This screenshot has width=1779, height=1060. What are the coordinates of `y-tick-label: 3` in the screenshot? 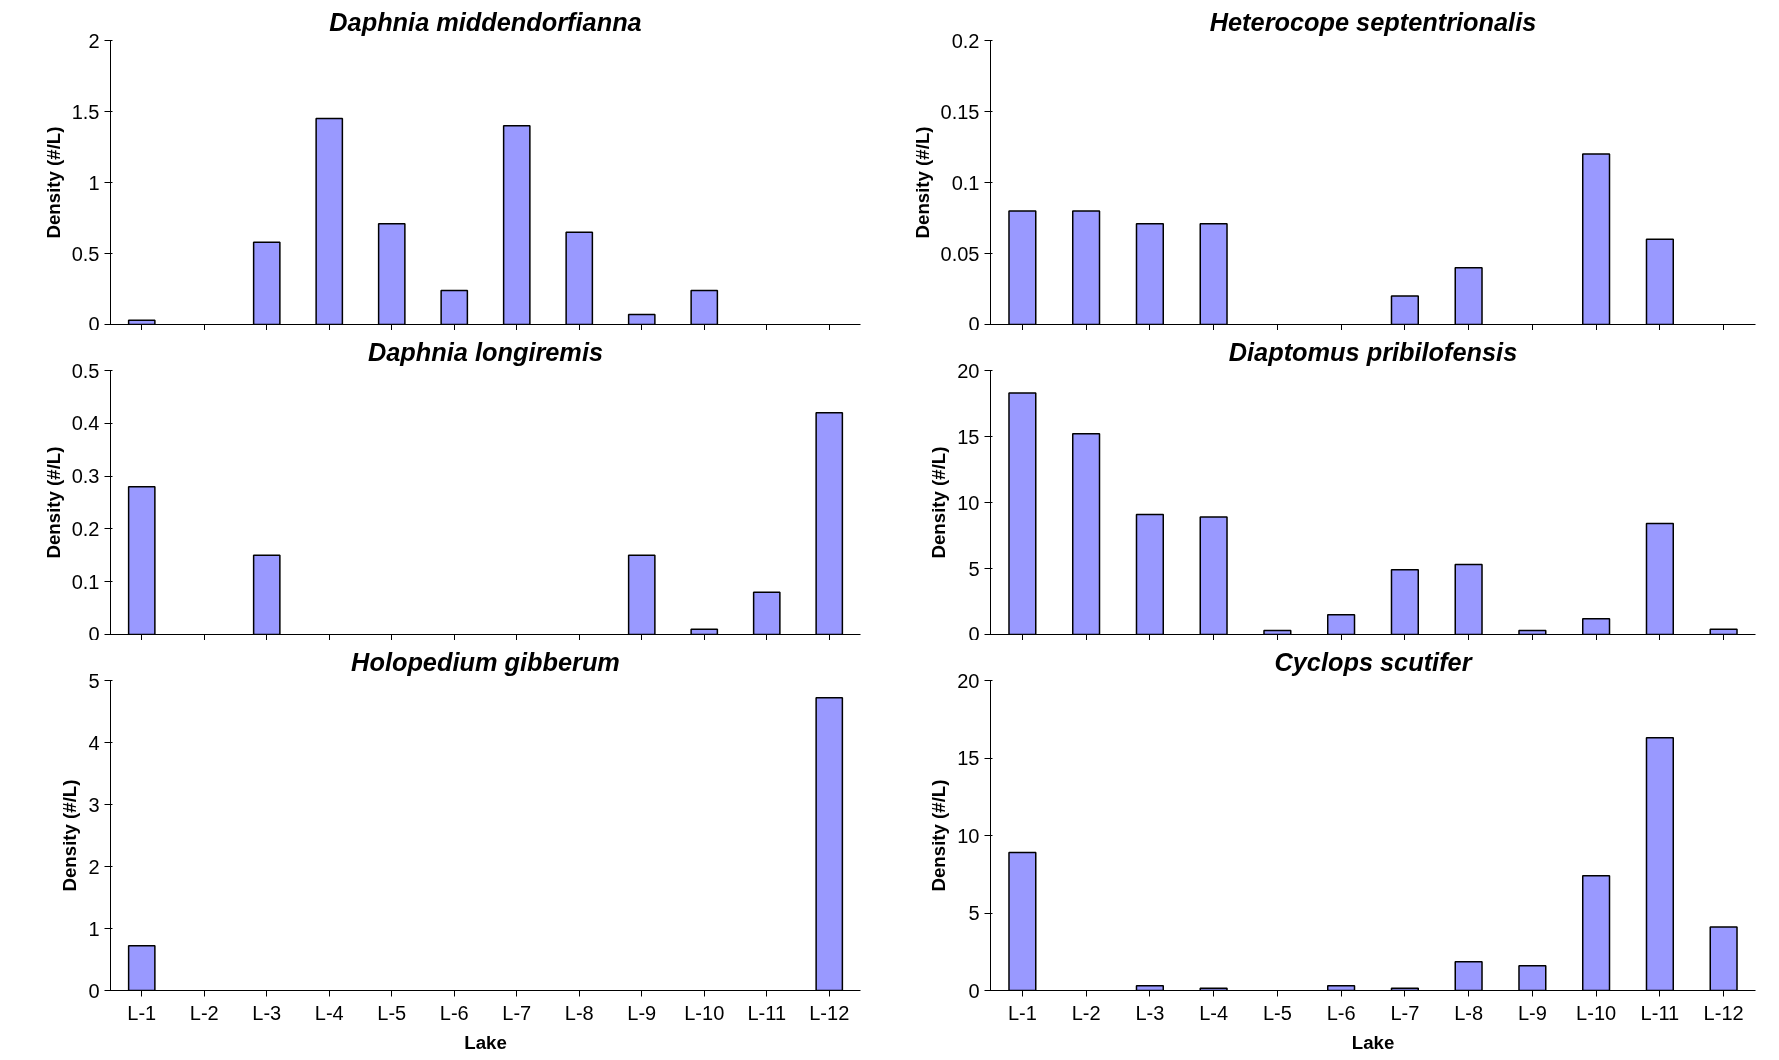 It's located at (94, 804).